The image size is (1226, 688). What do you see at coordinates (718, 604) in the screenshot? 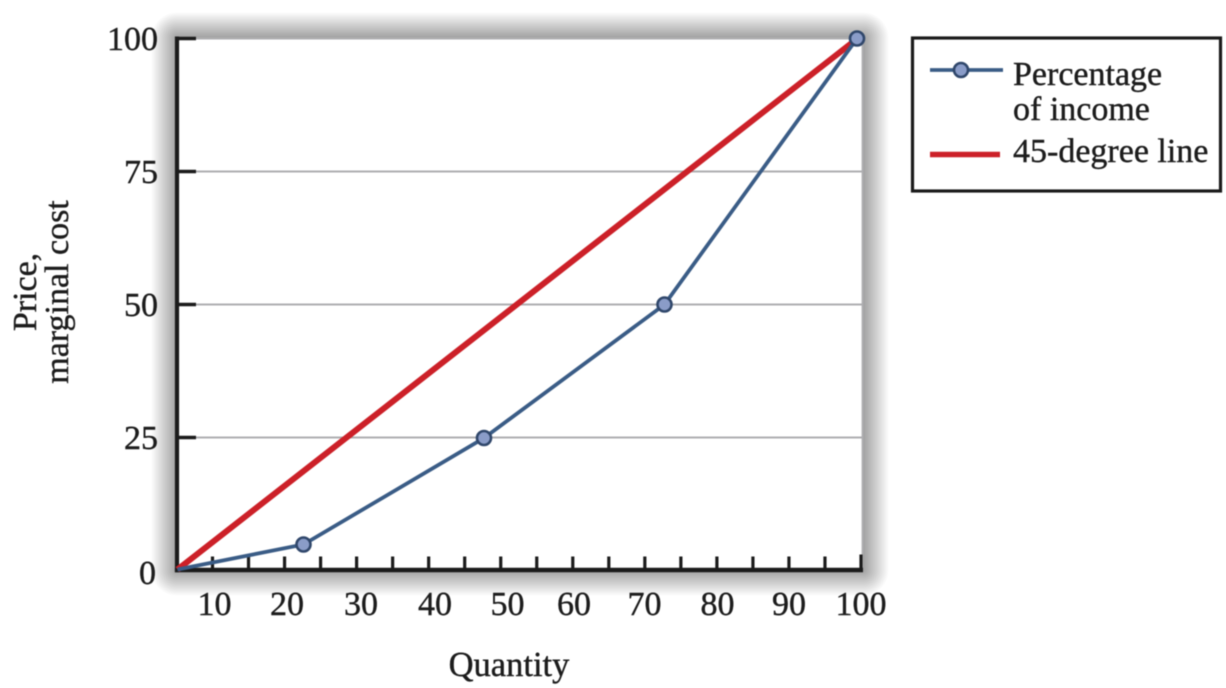
I see `svg-text: 80` at bounding box center [718, 604].